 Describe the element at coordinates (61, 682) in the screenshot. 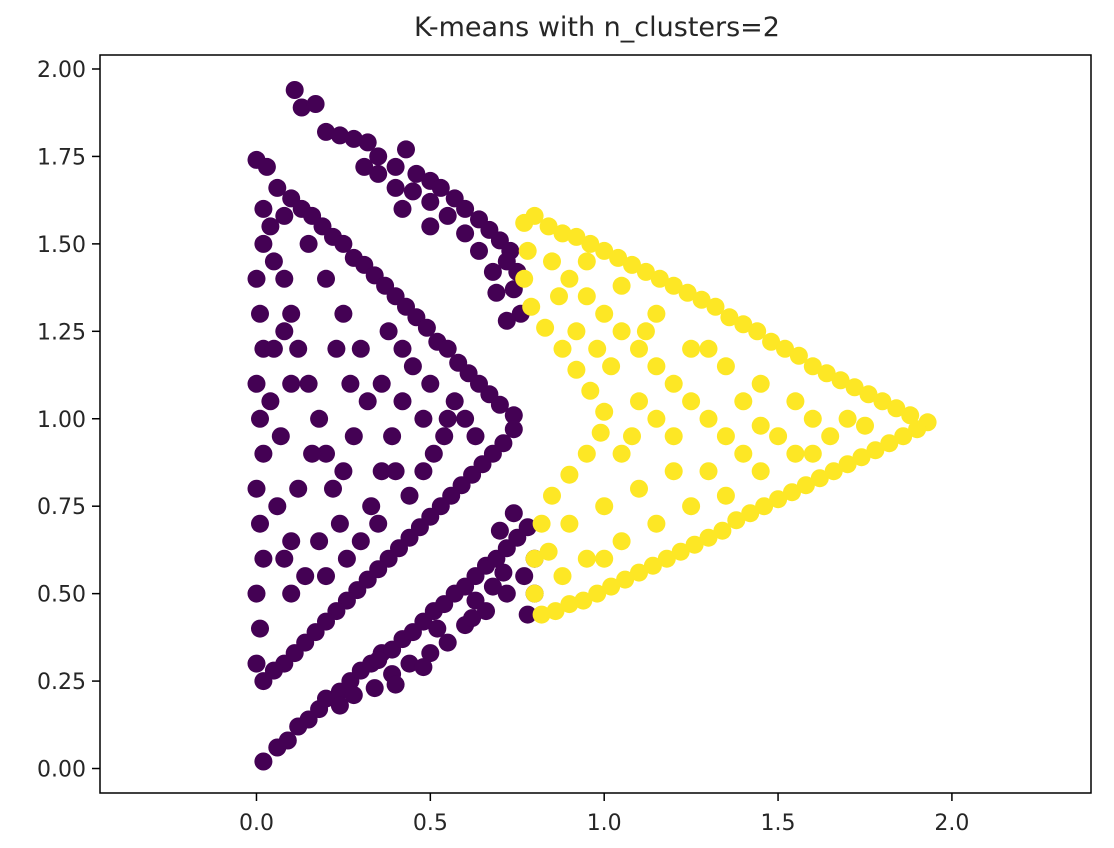

I see `y-tick-label: 0.25` at that location.